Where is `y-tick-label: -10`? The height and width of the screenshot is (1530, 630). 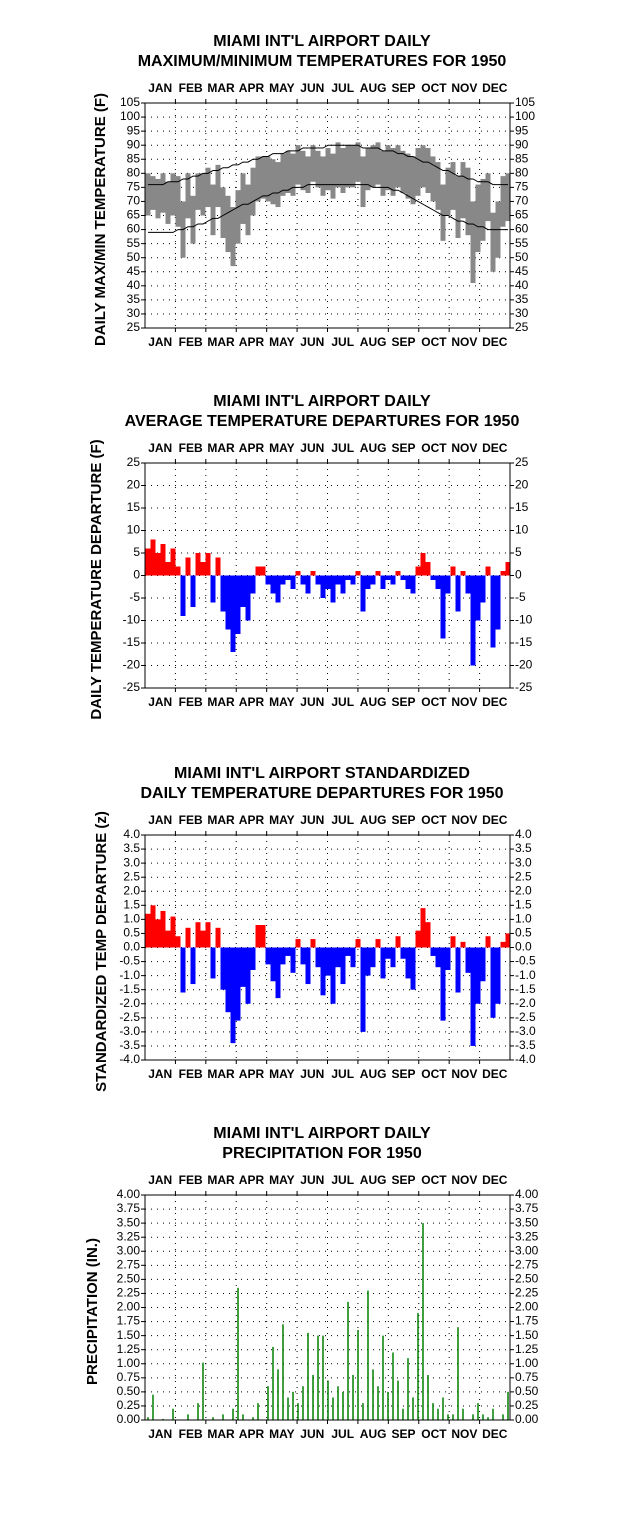 y-tick-label: -10 is located at coordinates (132, 620).